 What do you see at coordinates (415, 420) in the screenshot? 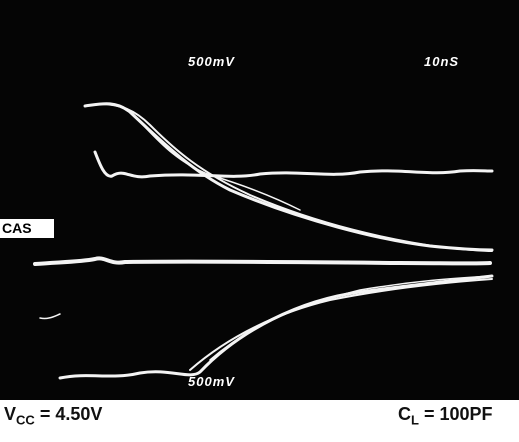
I see `load-subscript: L` at bounding box center [415, 420].